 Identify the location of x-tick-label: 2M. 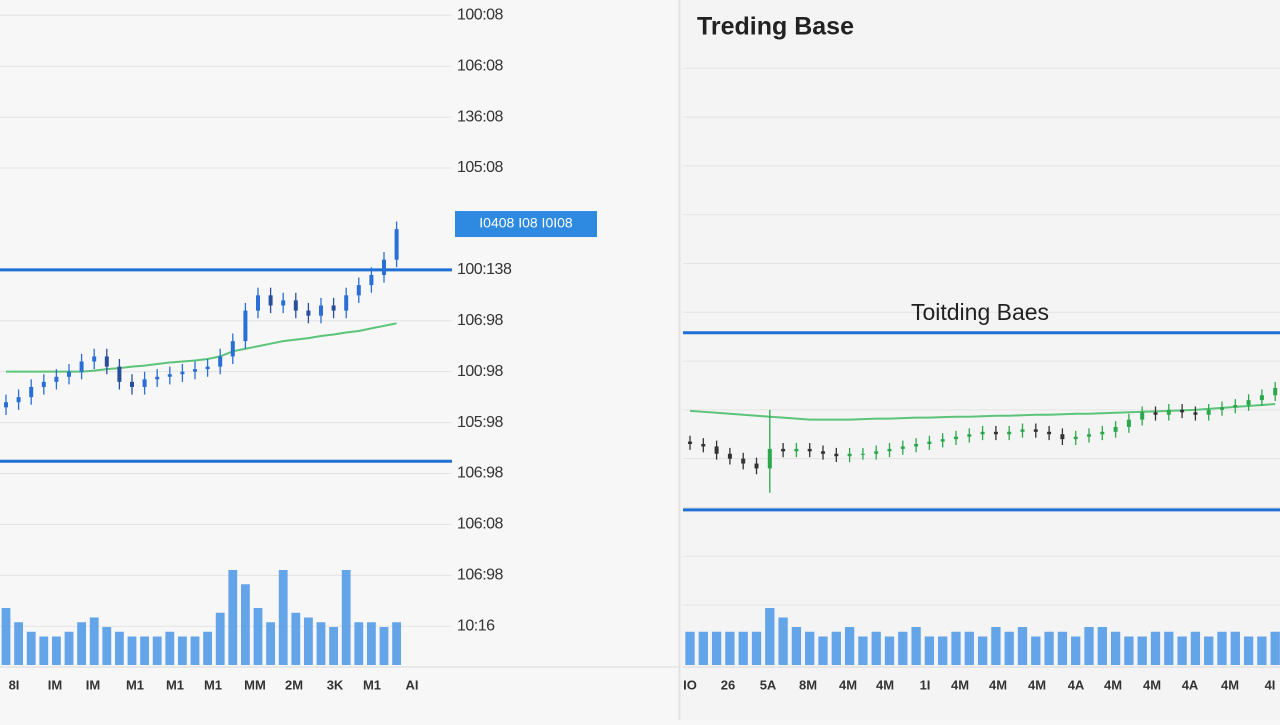
(294, 684).